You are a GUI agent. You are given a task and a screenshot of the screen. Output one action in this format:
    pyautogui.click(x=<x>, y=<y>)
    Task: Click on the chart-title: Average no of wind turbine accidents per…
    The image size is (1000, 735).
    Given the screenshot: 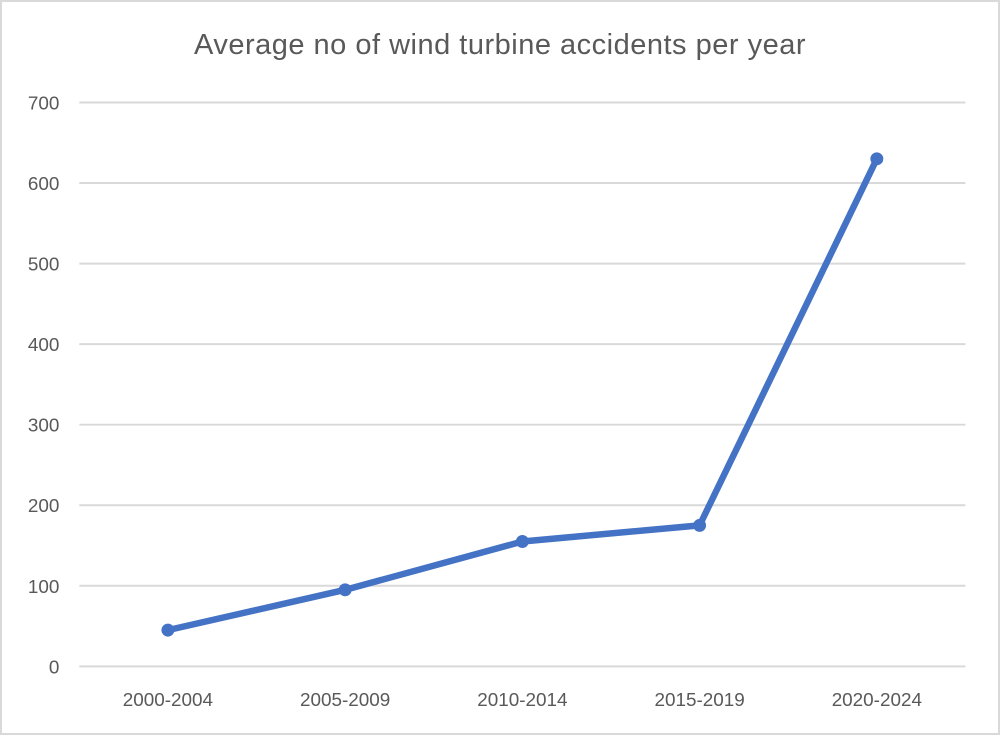 What is the action you would take?
    pyautogui.click(x=500, y=45)
    